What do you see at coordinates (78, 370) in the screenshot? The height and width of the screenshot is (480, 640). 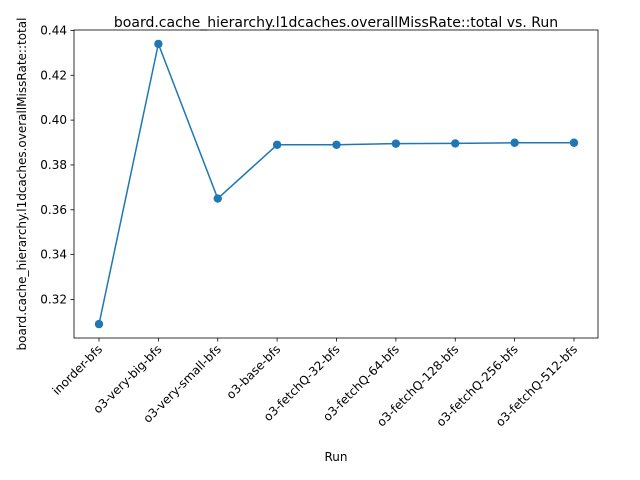 I see `x-tick-label: inorder-bfs` at bounding box center [78, 370].